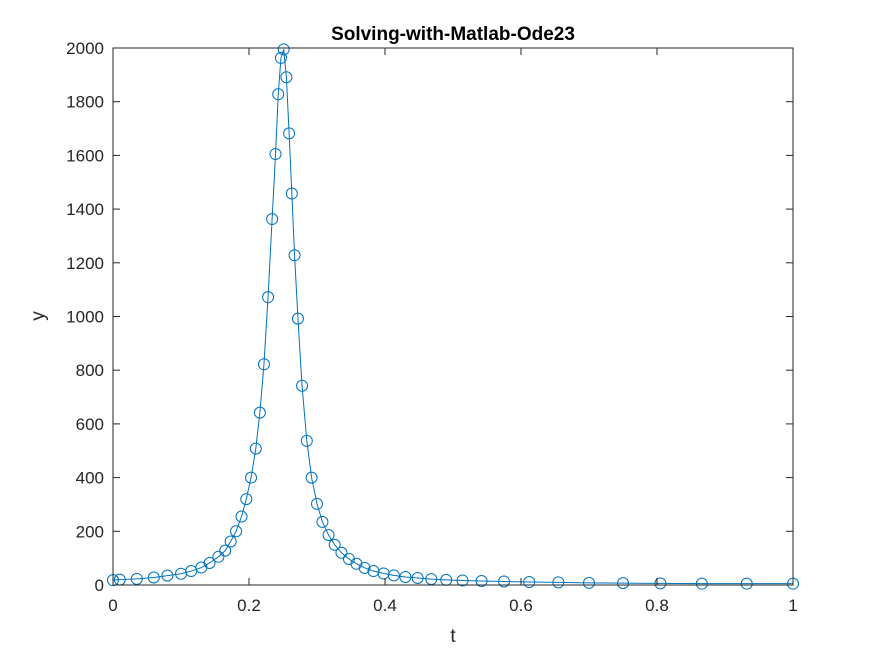 The height and width of the screenshot is (656, 875). Describe the element at coordinates (38, 316) in the screenshot. I see `y-axis-label: y` at that location.